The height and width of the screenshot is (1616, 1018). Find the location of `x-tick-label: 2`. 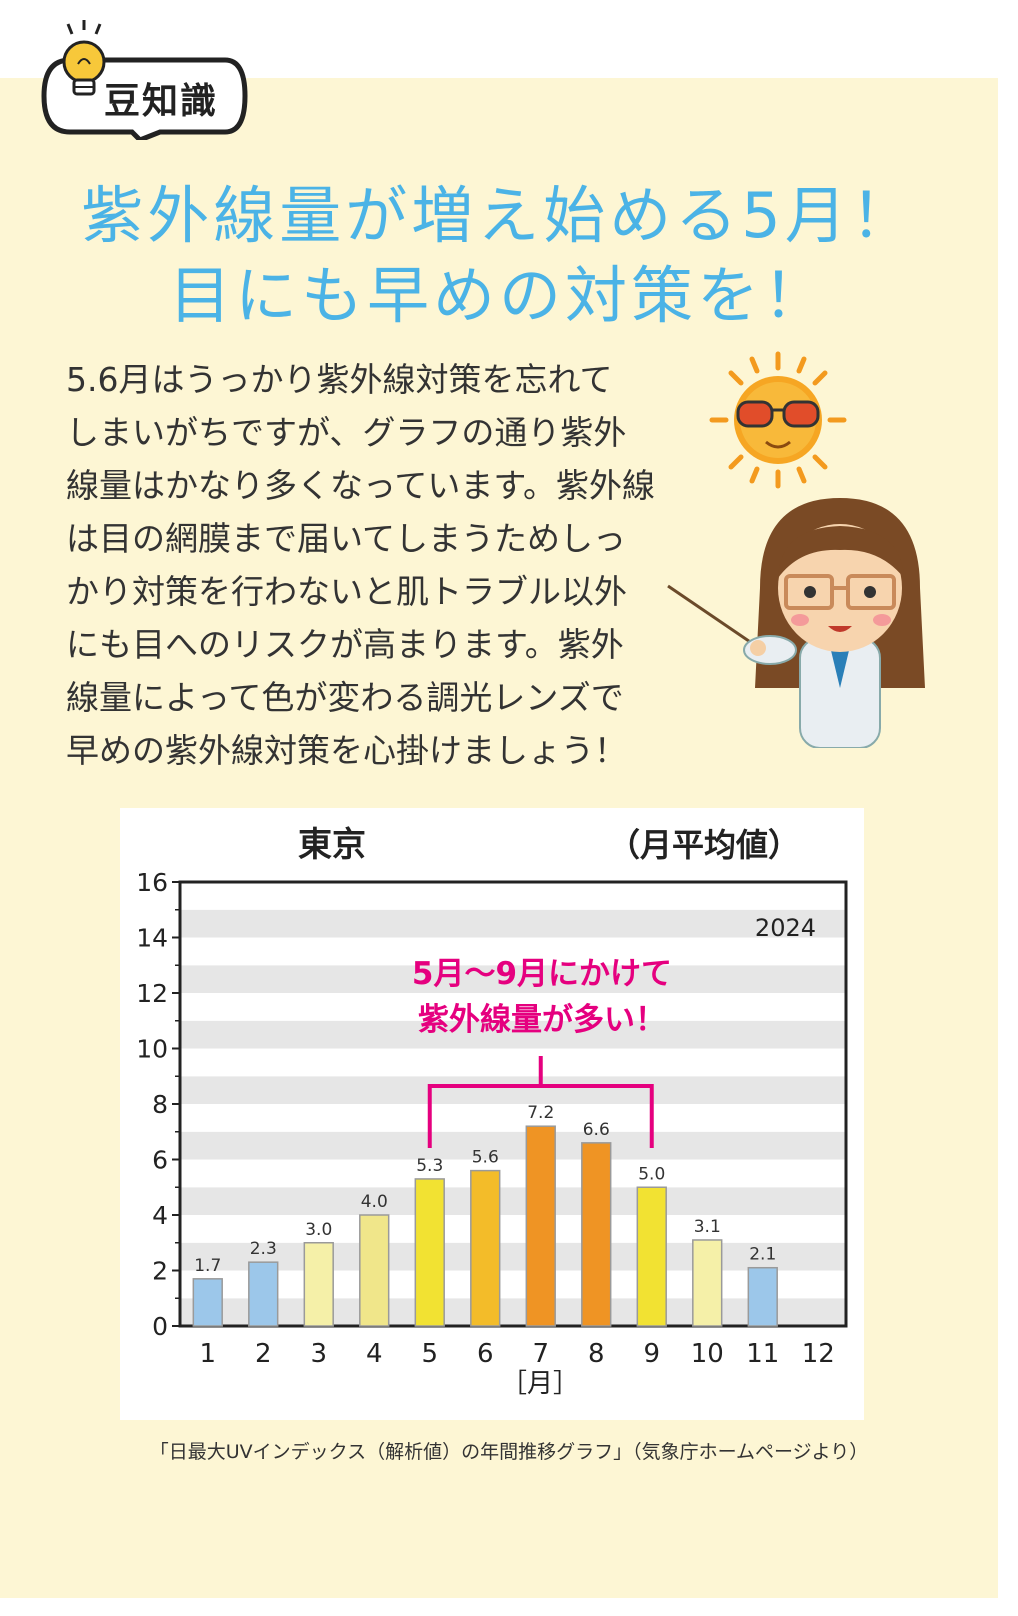

x-tick-label: 2 is located at coordinates (263, 1354).